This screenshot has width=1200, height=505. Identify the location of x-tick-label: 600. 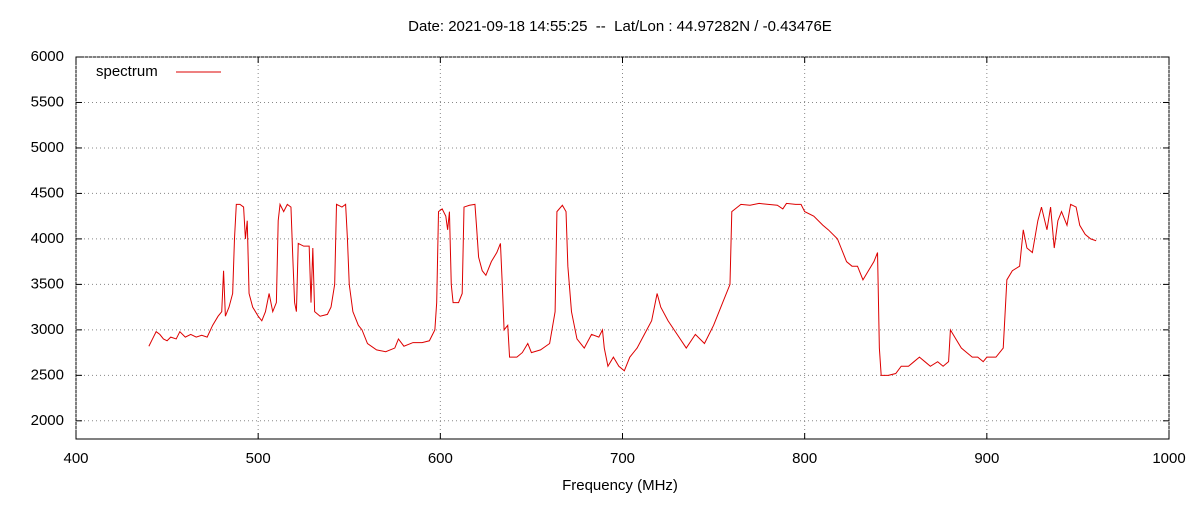
(440, 458).